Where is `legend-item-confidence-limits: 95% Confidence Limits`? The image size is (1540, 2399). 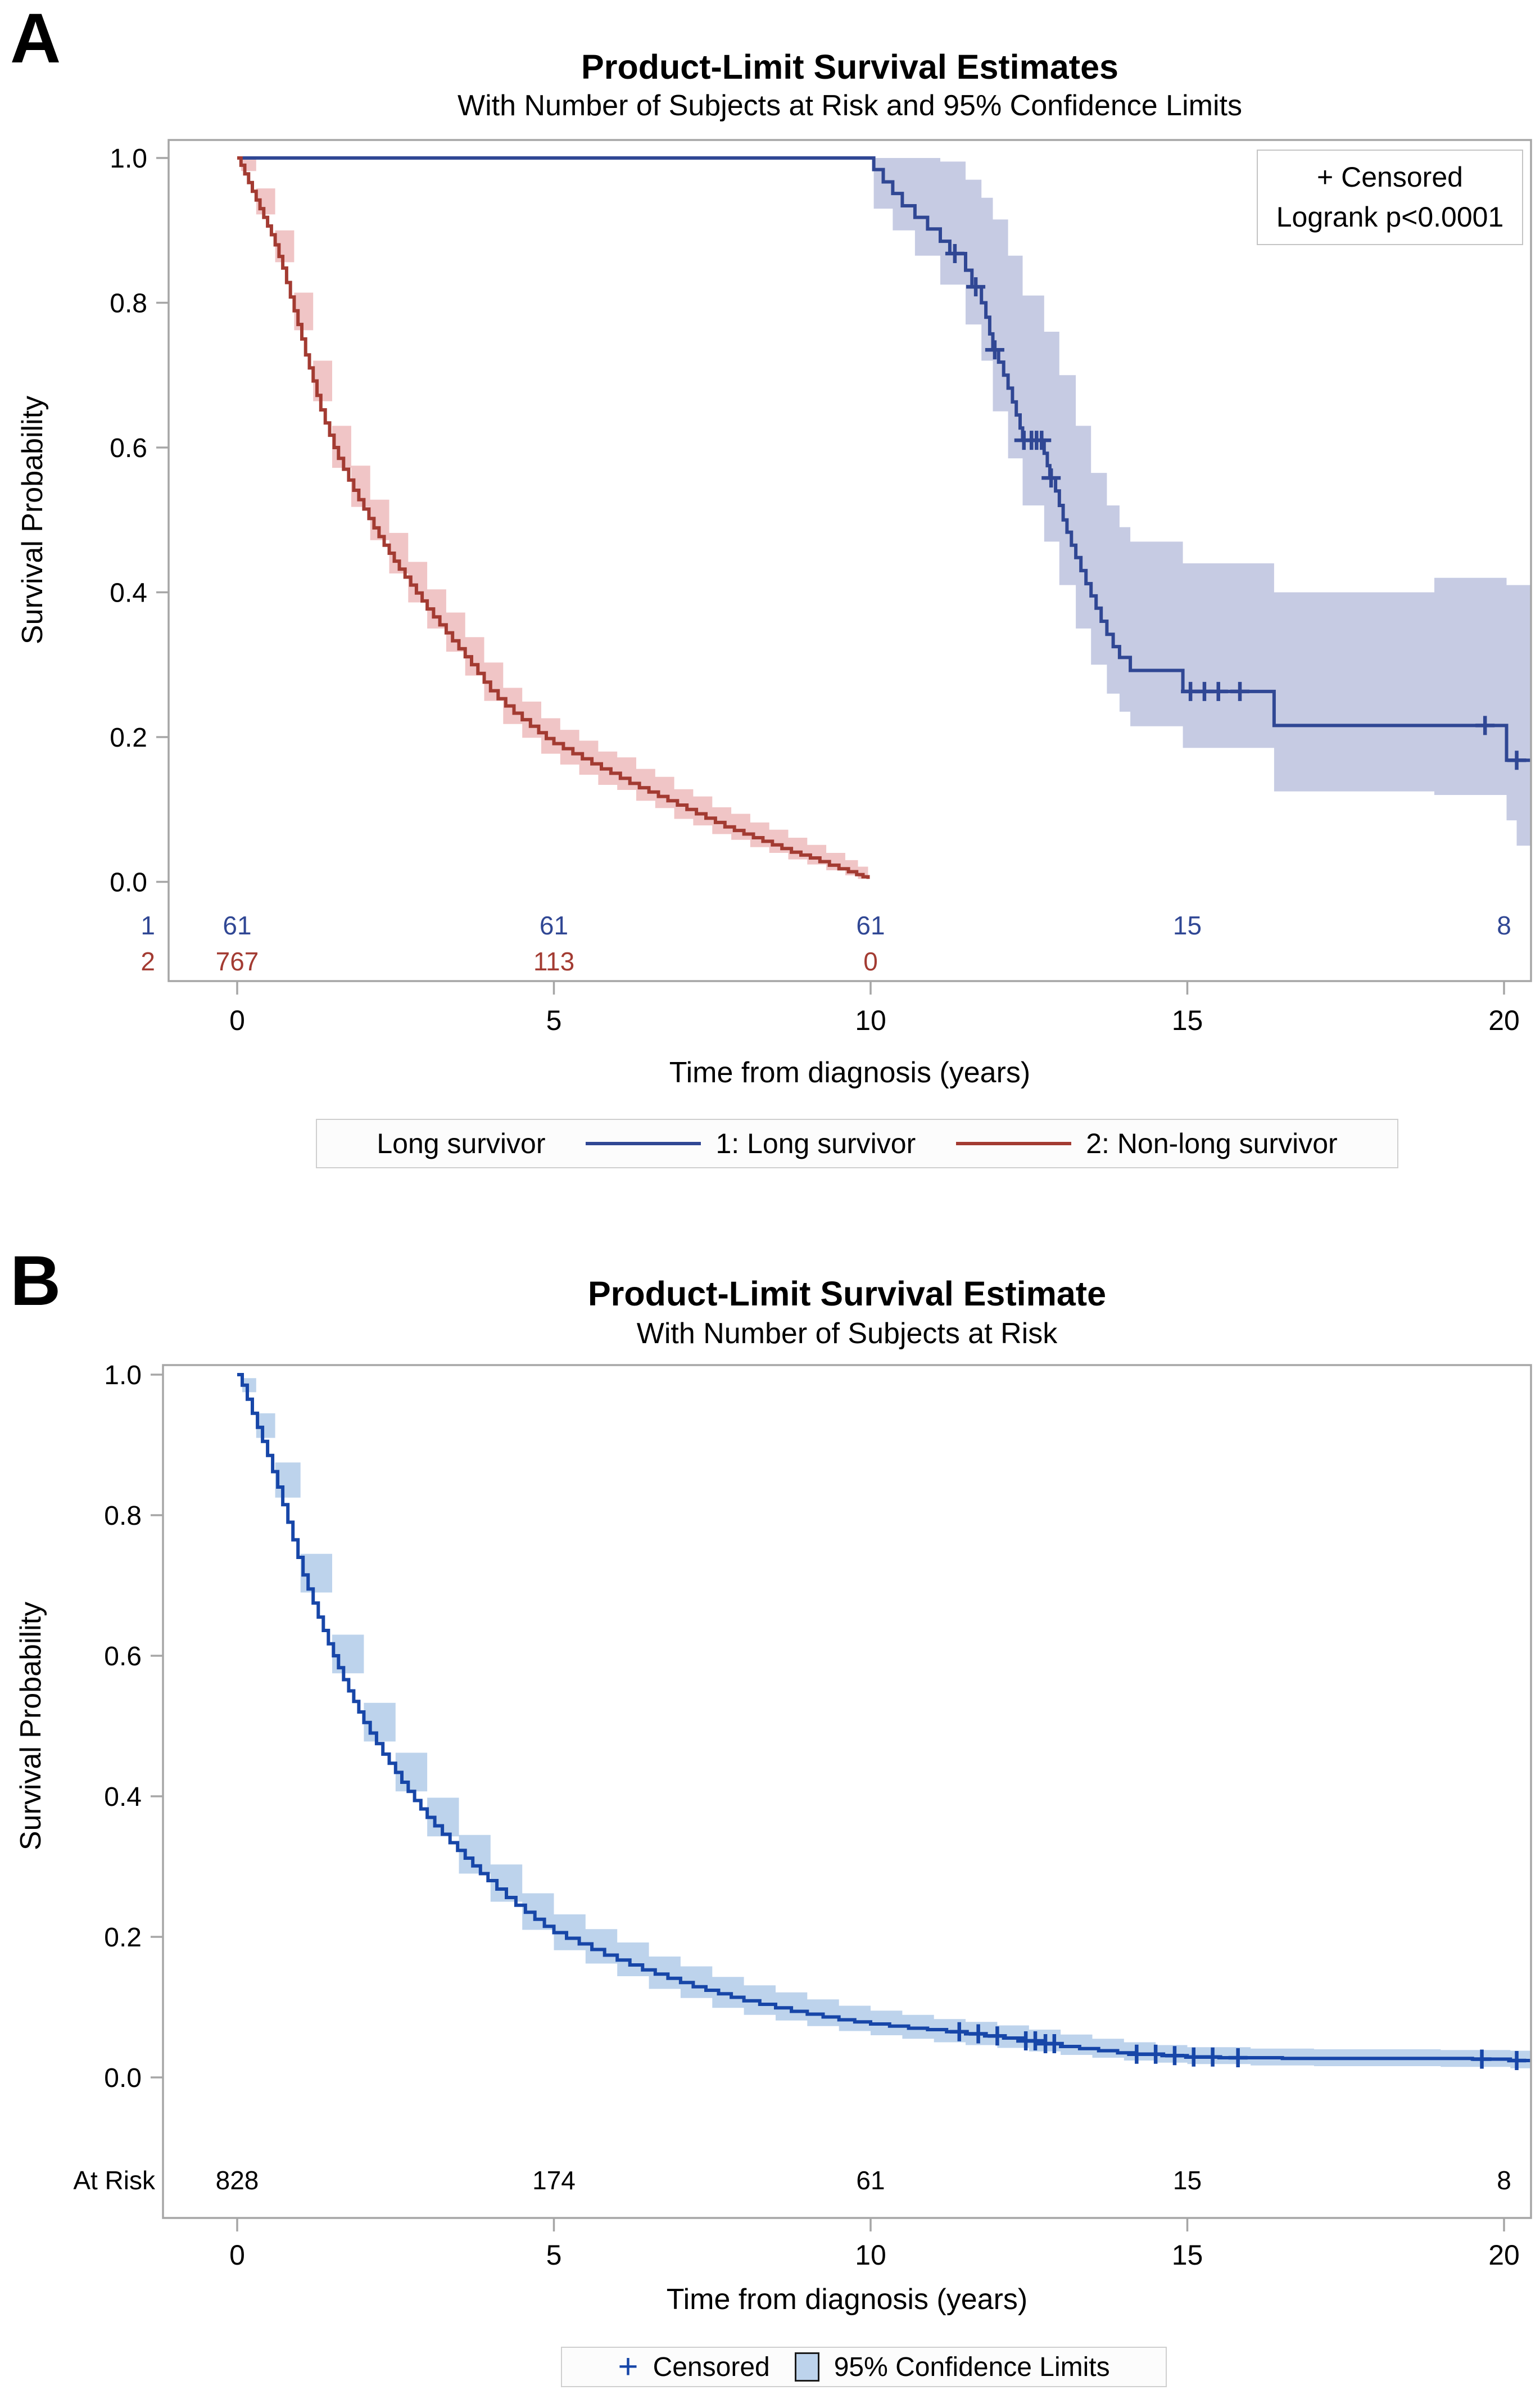 legend-item-confidence-limits: 95% Confidence Limits is located at coordinates (952, 2367).